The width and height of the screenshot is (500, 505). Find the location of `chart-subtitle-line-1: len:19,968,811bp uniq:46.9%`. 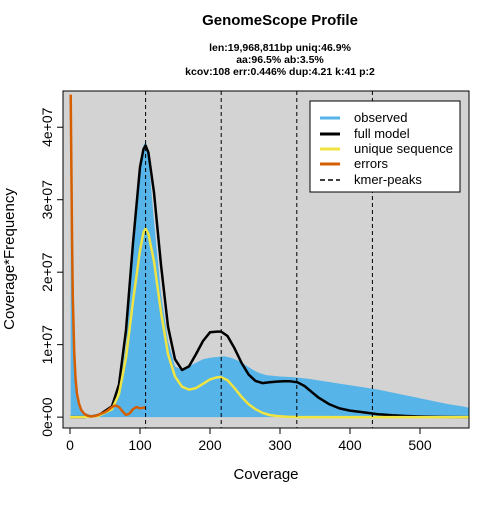

chart-subtitle-line-1: len:19,968,811bp uniq:46.9% is located at coordinates (280, 48).